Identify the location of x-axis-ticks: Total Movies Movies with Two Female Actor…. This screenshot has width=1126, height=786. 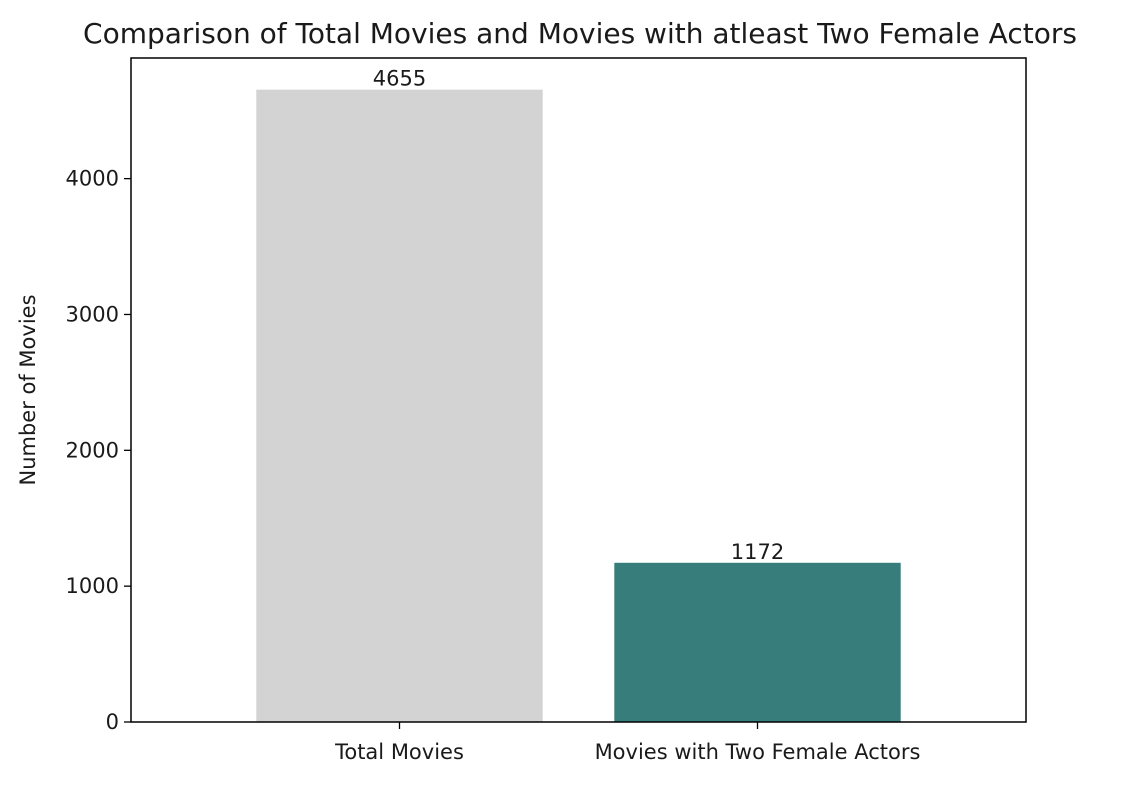
(627, 743).